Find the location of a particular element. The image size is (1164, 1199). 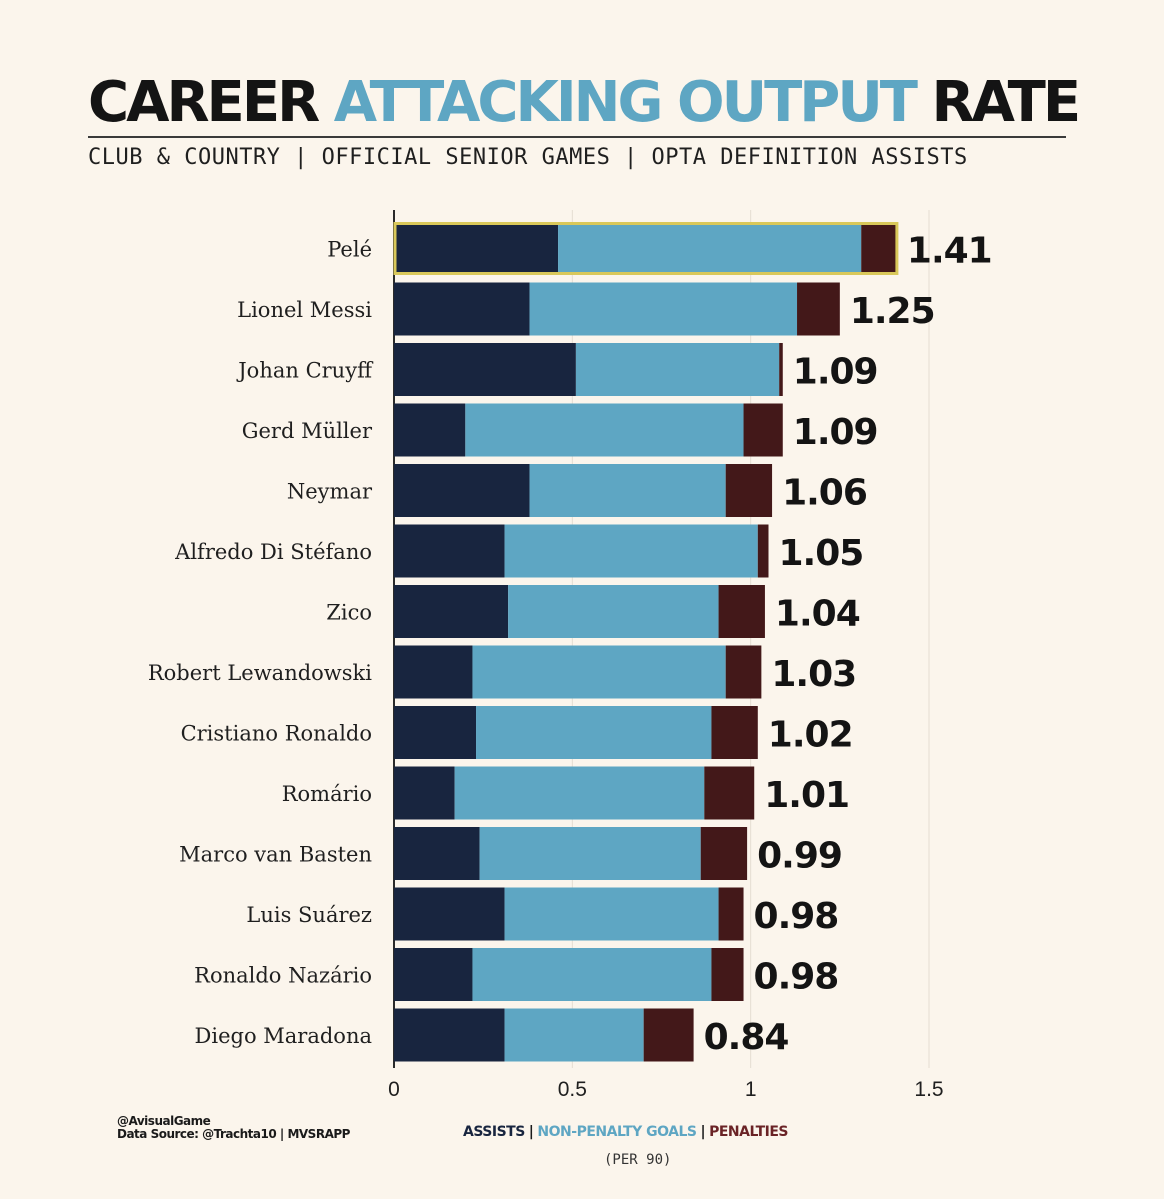

legend-penalties: PENALTIES is located at coordinates (748, 1132).